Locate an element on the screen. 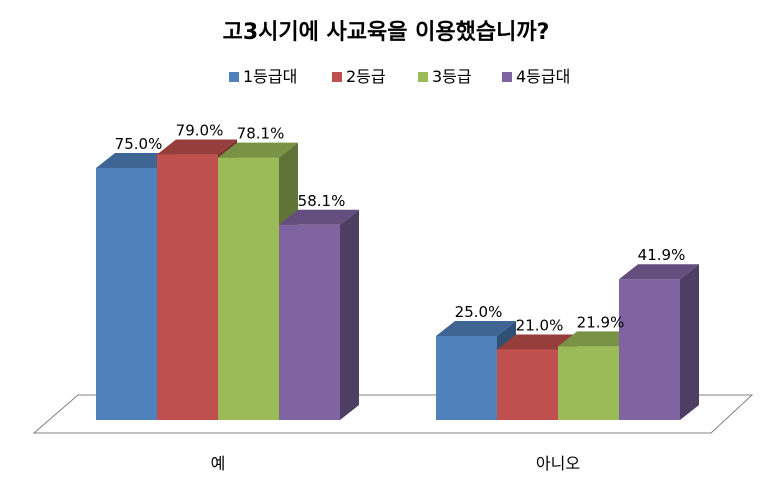  legend-label-3: 3등급 is located at coordinates (452, 76).